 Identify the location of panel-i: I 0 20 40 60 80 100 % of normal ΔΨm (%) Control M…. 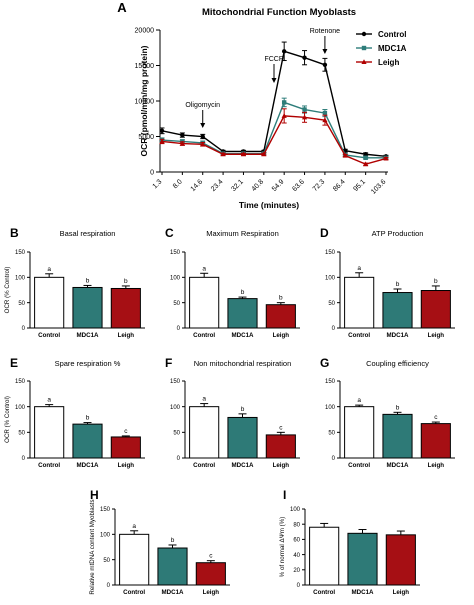
(349, 542).